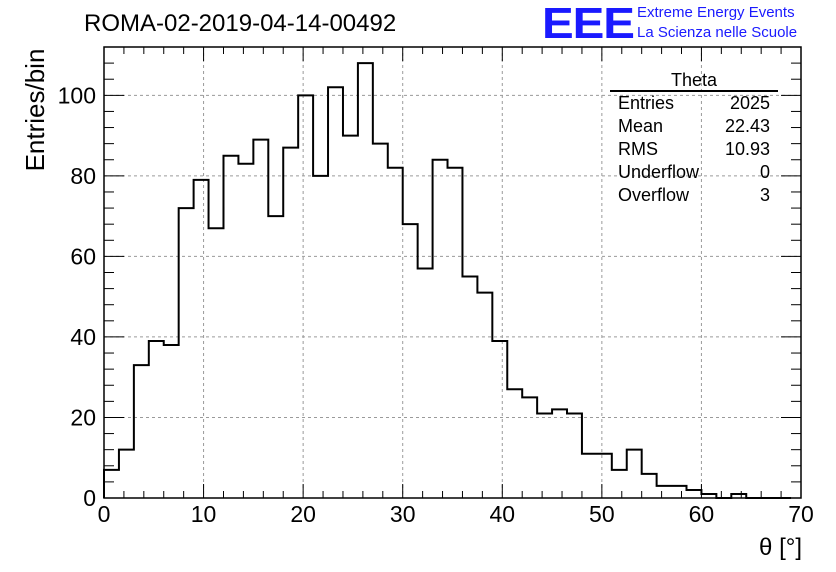 The height and width of the screenshot is (572, 836). What do you see at coordinates (747, 126) in the screenshot?
I see `stats-value: 22.43` at bounding box center [747, 126].